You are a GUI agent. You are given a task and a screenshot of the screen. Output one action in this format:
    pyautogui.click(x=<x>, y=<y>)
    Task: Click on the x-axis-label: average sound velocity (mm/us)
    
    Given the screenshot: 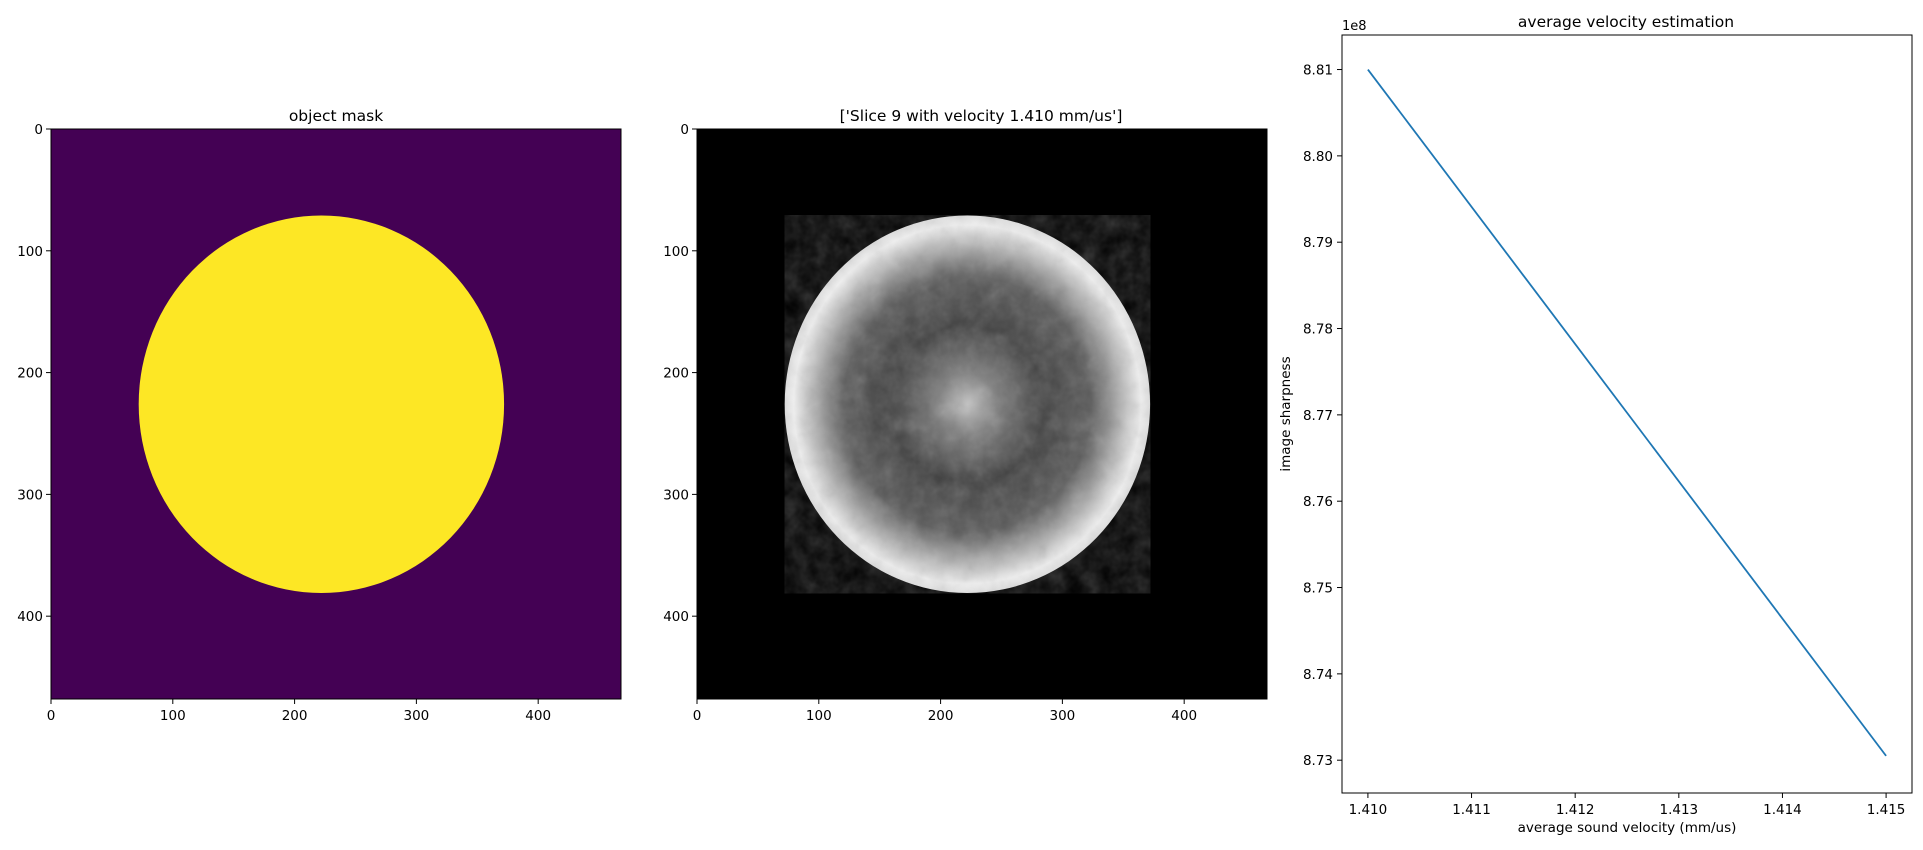 What is the action you would take?
    pyautogui.click(x=1627, y=828)
    